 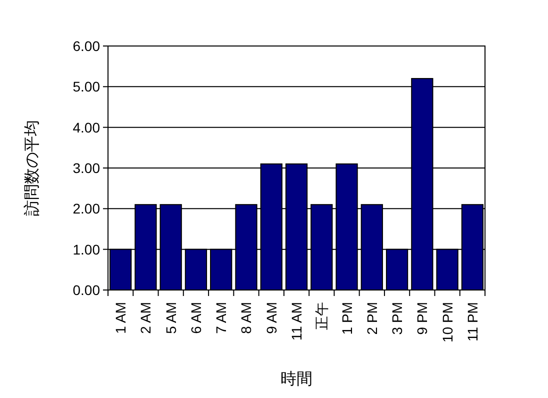 I want to click on y-tick-label: 5.00, so click(x=86, y=86).